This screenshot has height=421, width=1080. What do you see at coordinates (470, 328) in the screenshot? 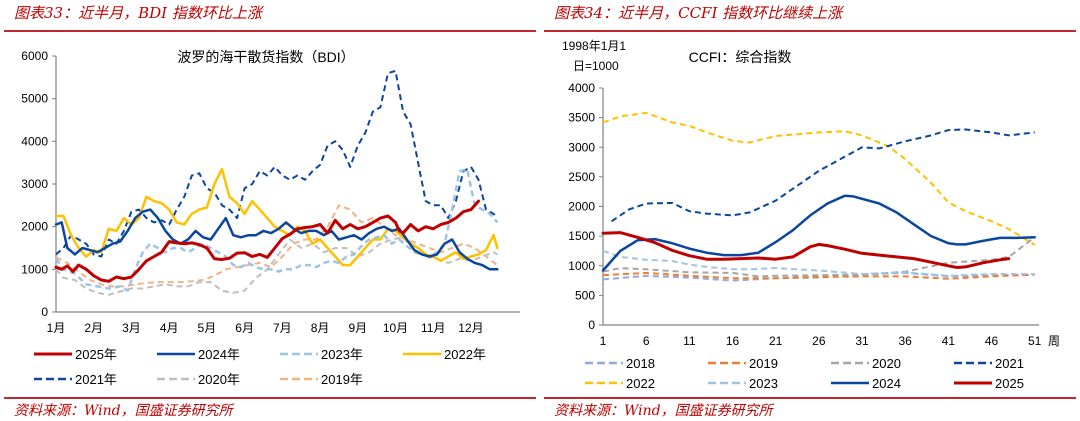
I see `x-tick-label: 12月` at bounding box center [470, 328].